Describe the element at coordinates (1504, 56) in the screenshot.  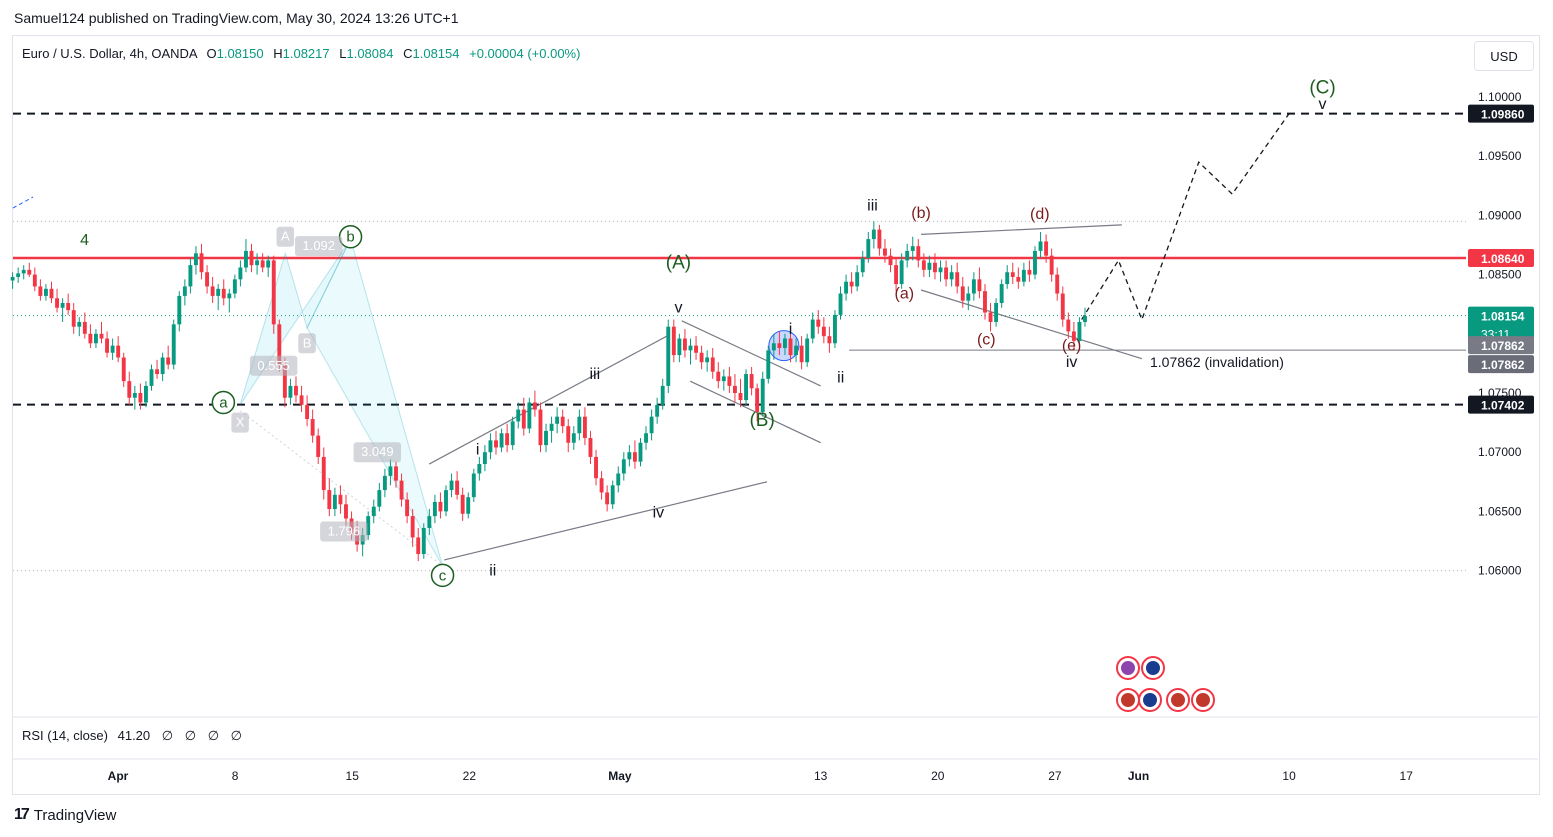
I see `currency-button: USD` at that location.